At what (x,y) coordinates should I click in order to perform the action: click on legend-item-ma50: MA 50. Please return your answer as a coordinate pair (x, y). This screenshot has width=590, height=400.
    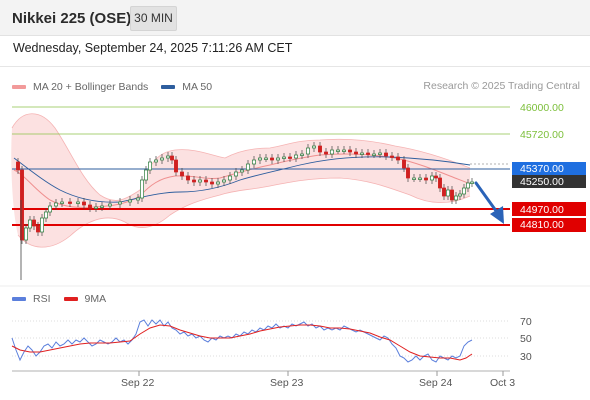
    Looking at the image, I should click on (186, 87).